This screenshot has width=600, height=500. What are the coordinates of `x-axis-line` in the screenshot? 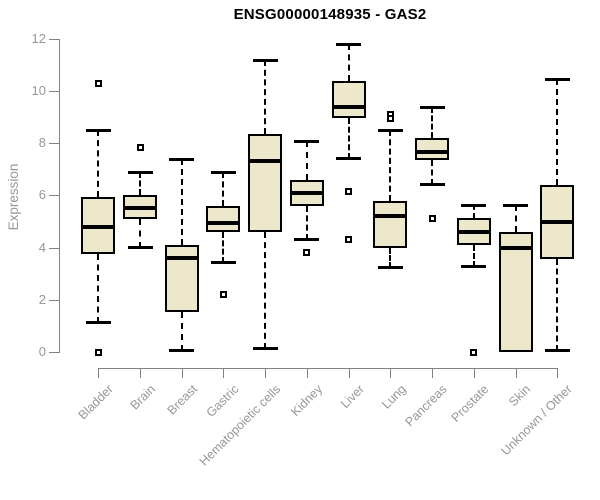 It's located at (328, 368).